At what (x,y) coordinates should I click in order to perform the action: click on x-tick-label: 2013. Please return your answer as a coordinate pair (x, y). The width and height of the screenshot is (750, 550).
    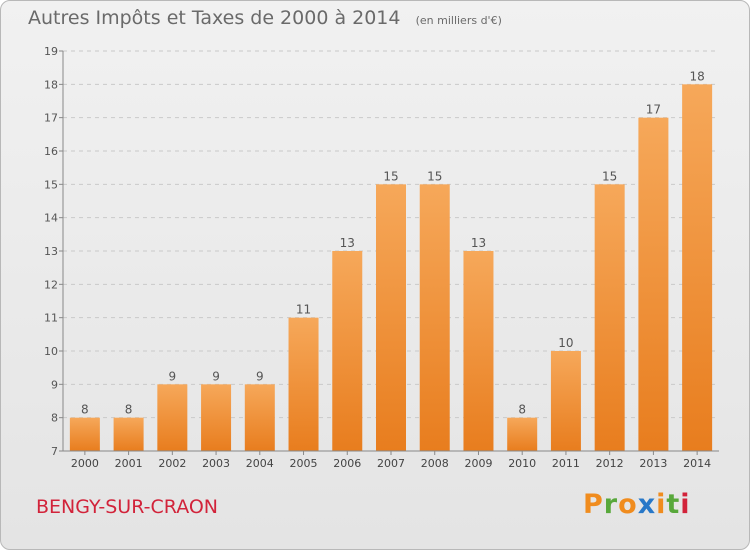
    Looking at the image, I should click on (653, 463).